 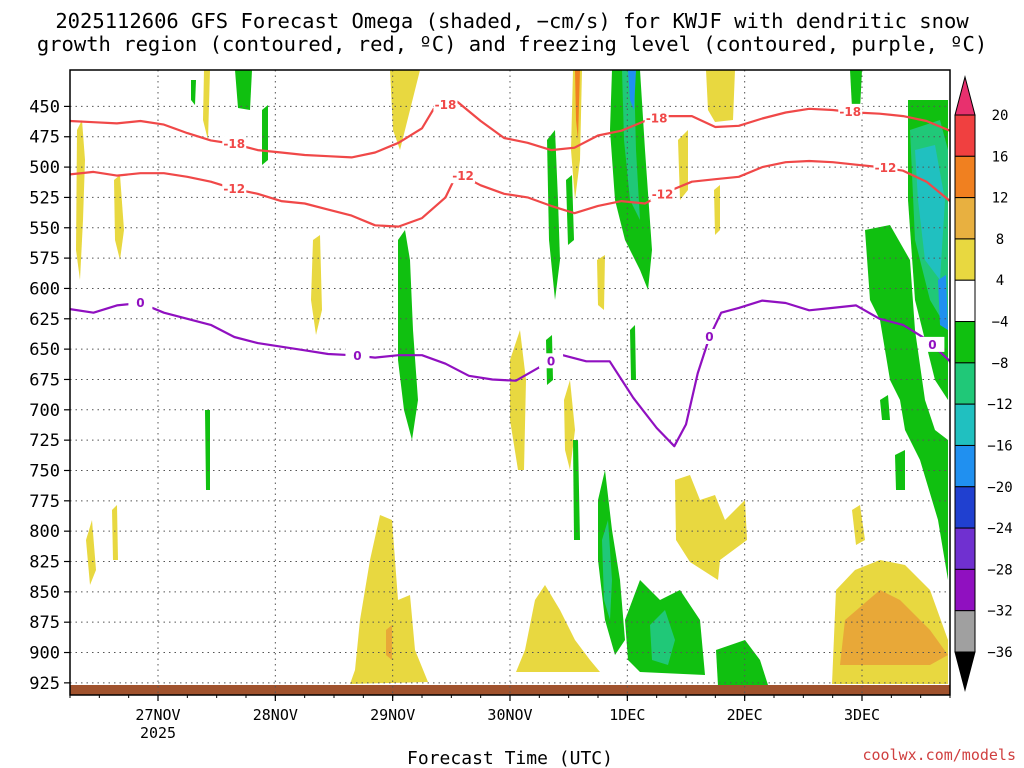 I want to click on x-axis-label: Forecast Time (UTC), so click(x=510, y=758).